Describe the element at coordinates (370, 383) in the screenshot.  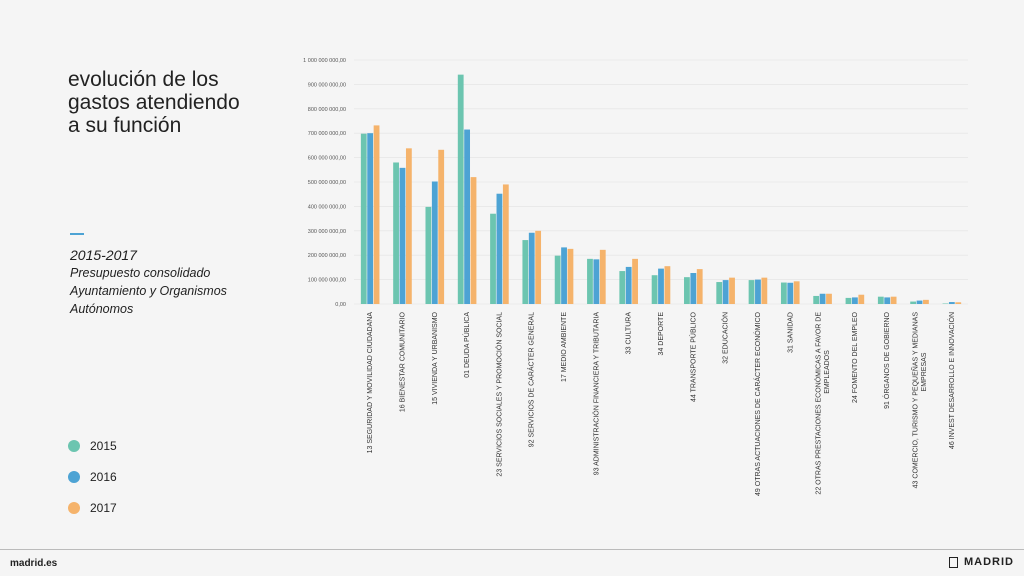
I see `x-category-label: 13 SEGURIDAD Y MOVILIDAD CIUDADANA` at that location.